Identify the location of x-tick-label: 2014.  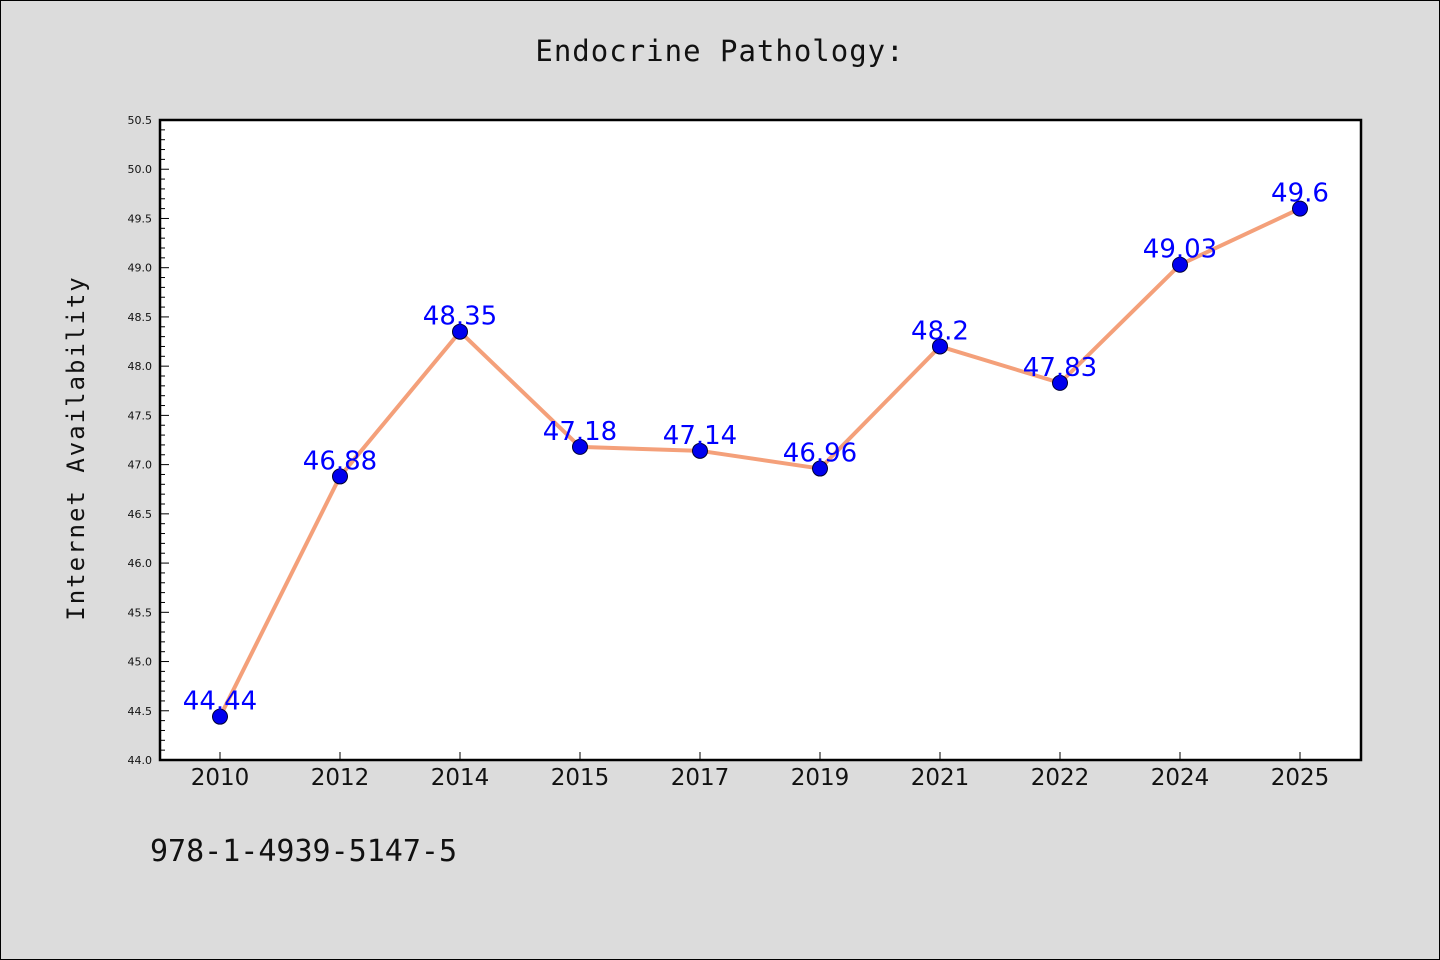
(460, 778).